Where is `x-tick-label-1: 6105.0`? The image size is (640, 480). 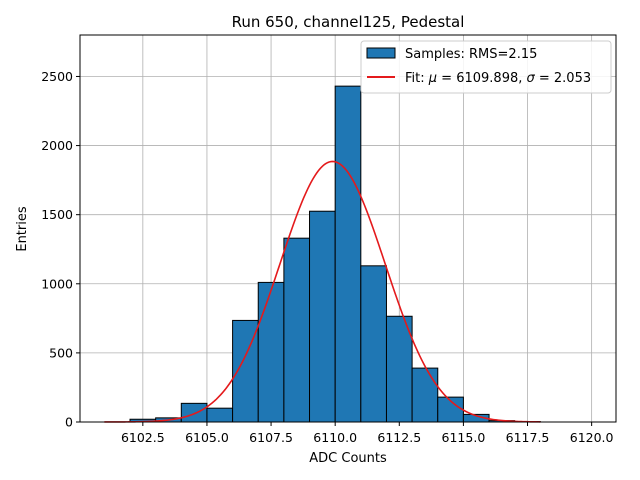
x-tick-label-1: 6105.0 is located at coordinates (207, 437).